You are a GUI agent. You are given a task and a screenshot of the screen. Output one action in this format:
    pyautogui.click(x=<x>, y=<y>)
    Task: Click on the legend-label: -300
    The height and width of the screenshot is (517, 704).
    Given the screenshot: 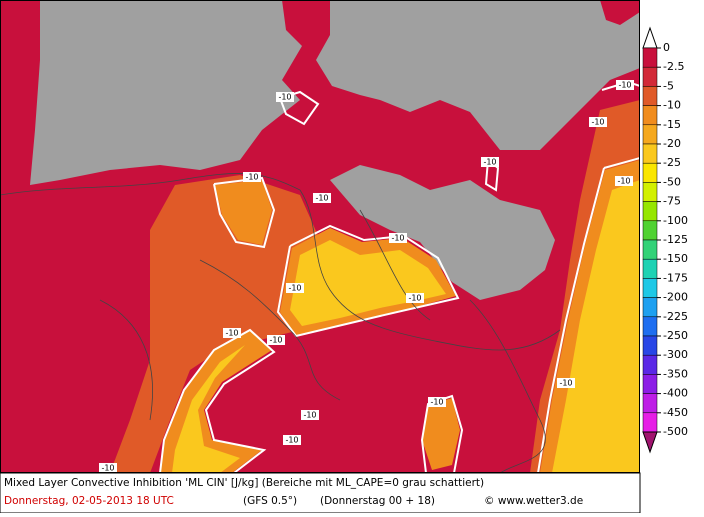 What is the action you would take?
    pyautogui.click(x=675, y=354)
    